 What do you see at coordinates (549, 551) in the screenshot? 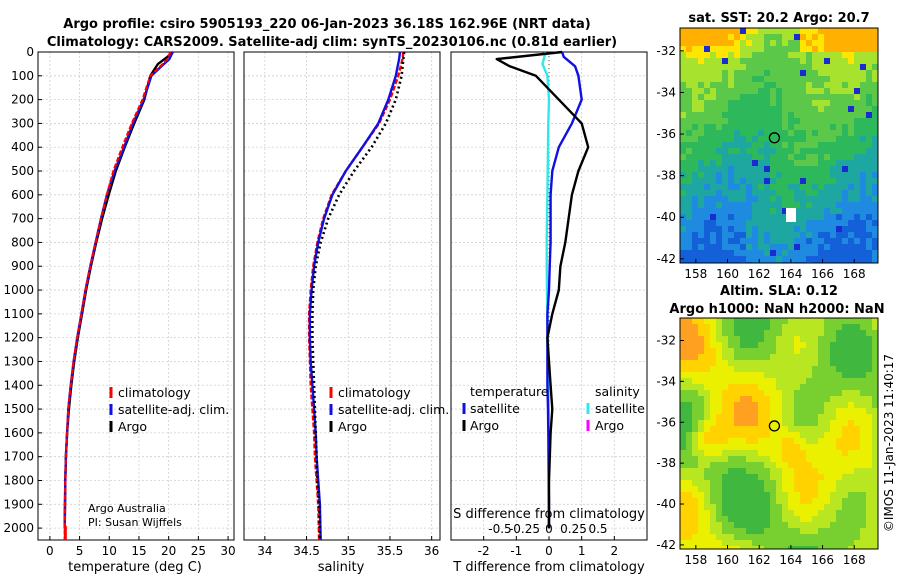
I see `xtick-label: 0` at bounding box center [549, 551].